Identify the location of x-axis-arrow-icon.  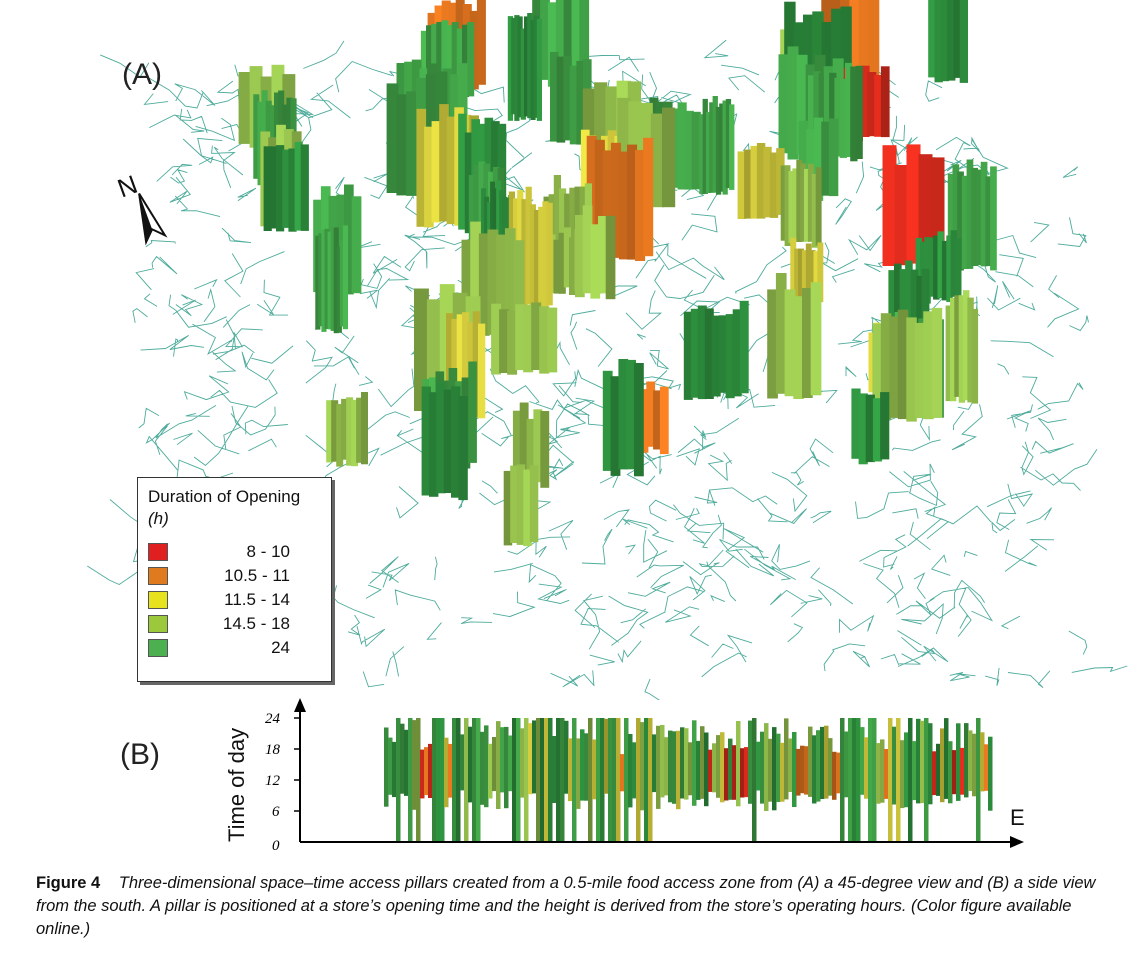
(1017, 842).